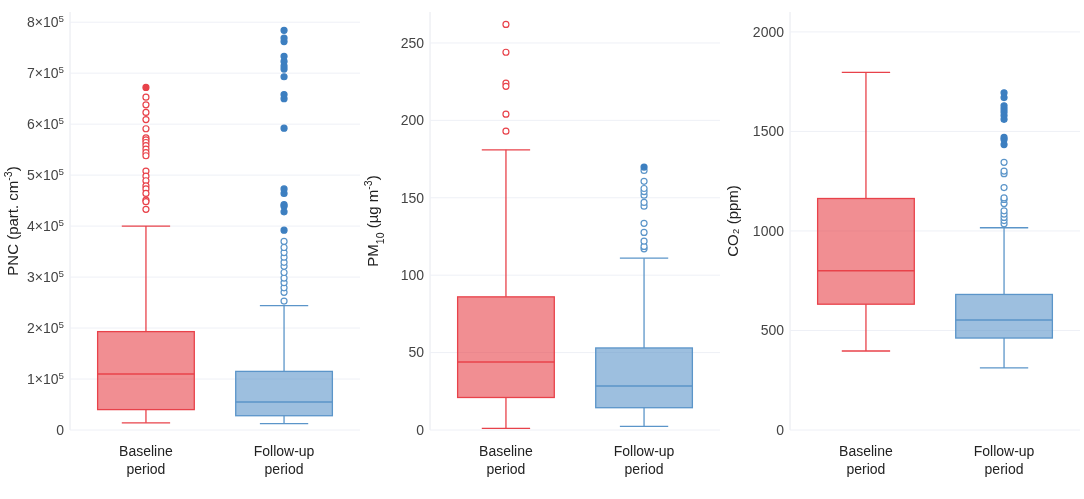 The width and height of the screenshot is (1084, 499). What do you see at coordinates (46, 276) in the screenshot?
I see `y-tick-label: 3×10$^{5}$` at bounding box center [46, 276].